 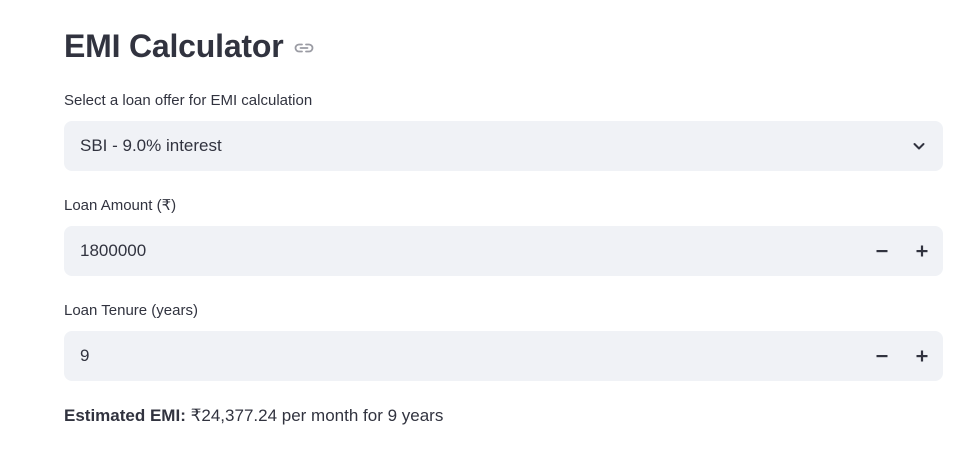 I want to click on estimated-emi-text: ₹24,377.24 per month for 9 years, so click(x=314, y=415).